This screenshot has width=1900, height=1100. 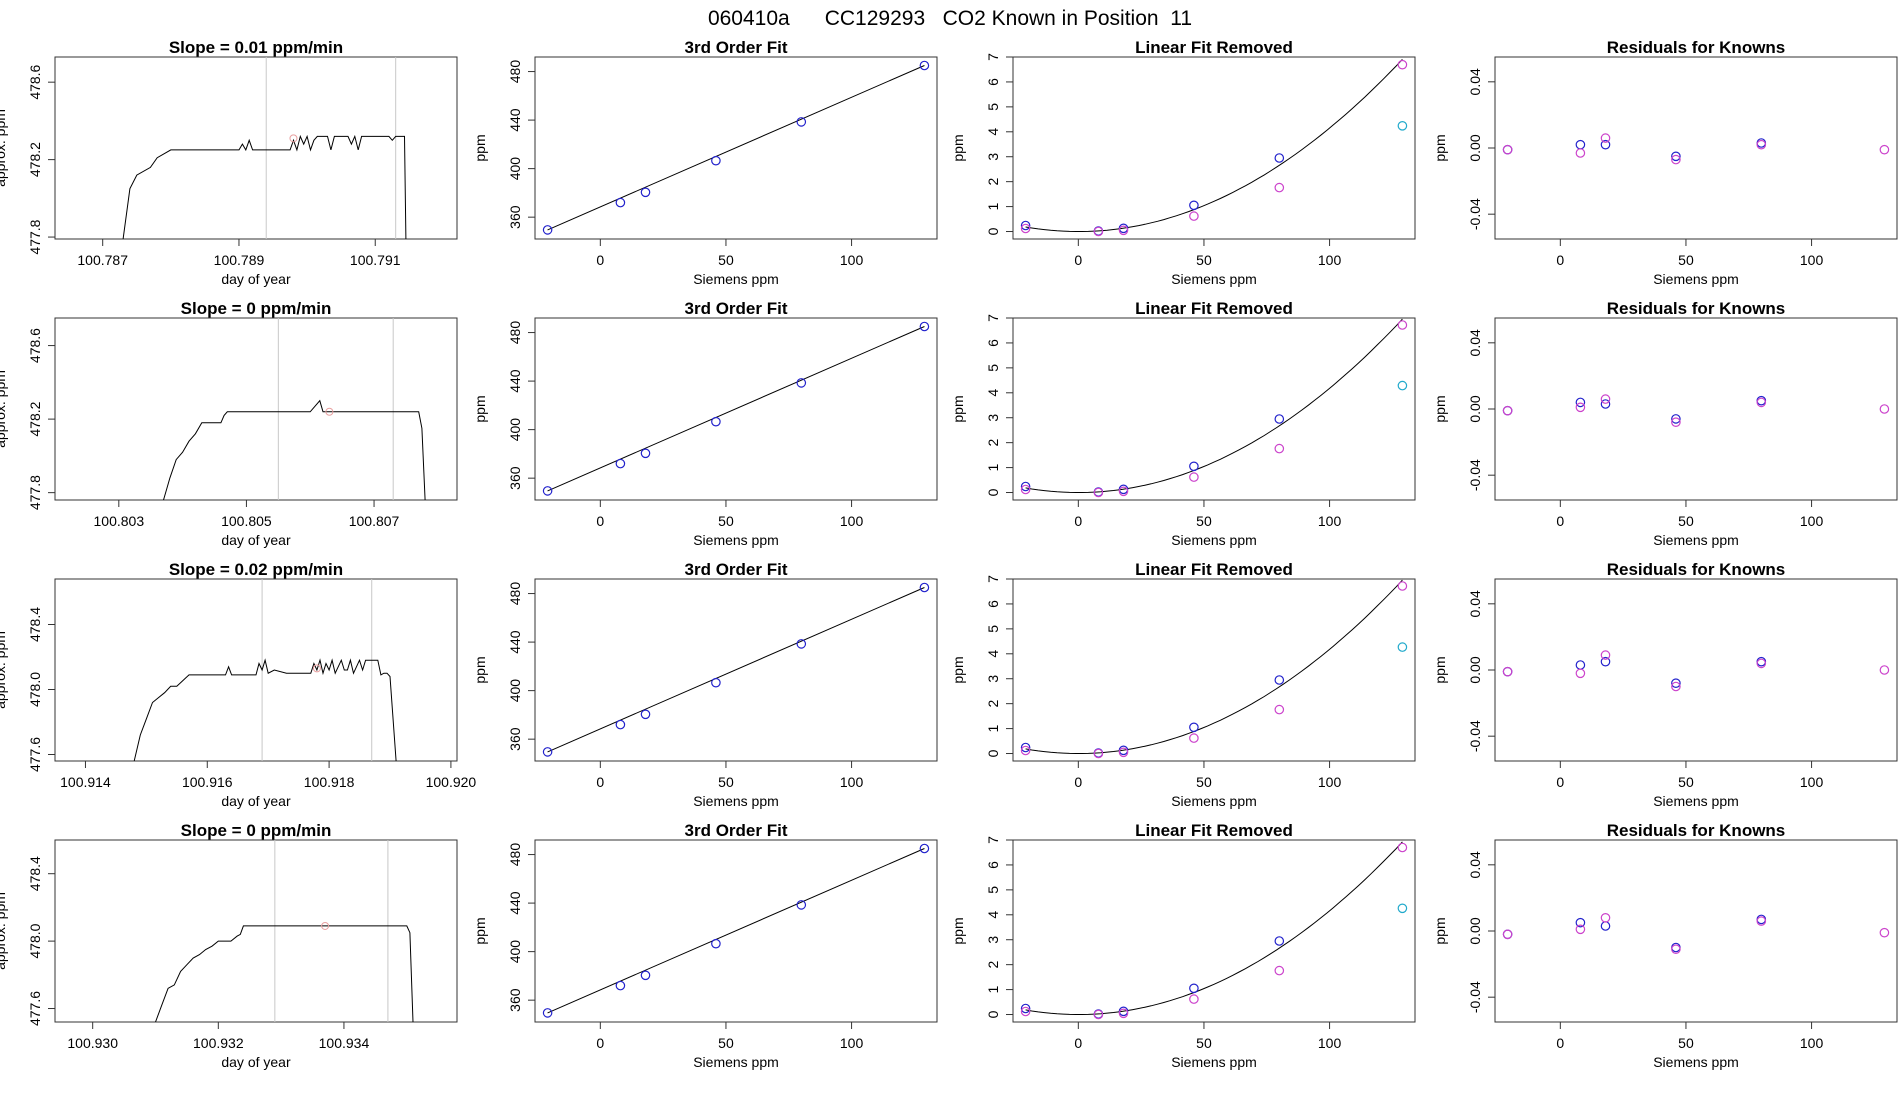 What do you see at coordinates (35, 492) in the screenshot?
I see `y-tick-label: 477.8` at bounding box center [35, 492].